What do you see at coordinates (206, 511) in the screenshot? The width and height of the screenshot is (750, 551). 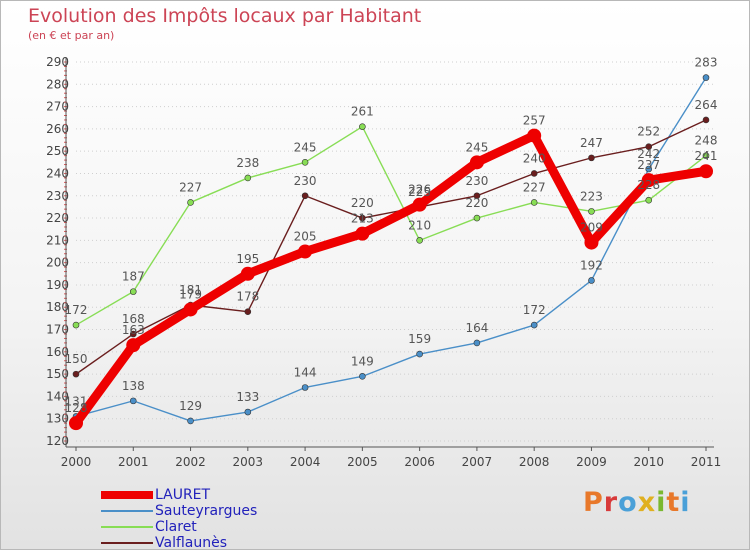 I see `legend-label: Sauteyrargues` at bounding box center [206, 511].